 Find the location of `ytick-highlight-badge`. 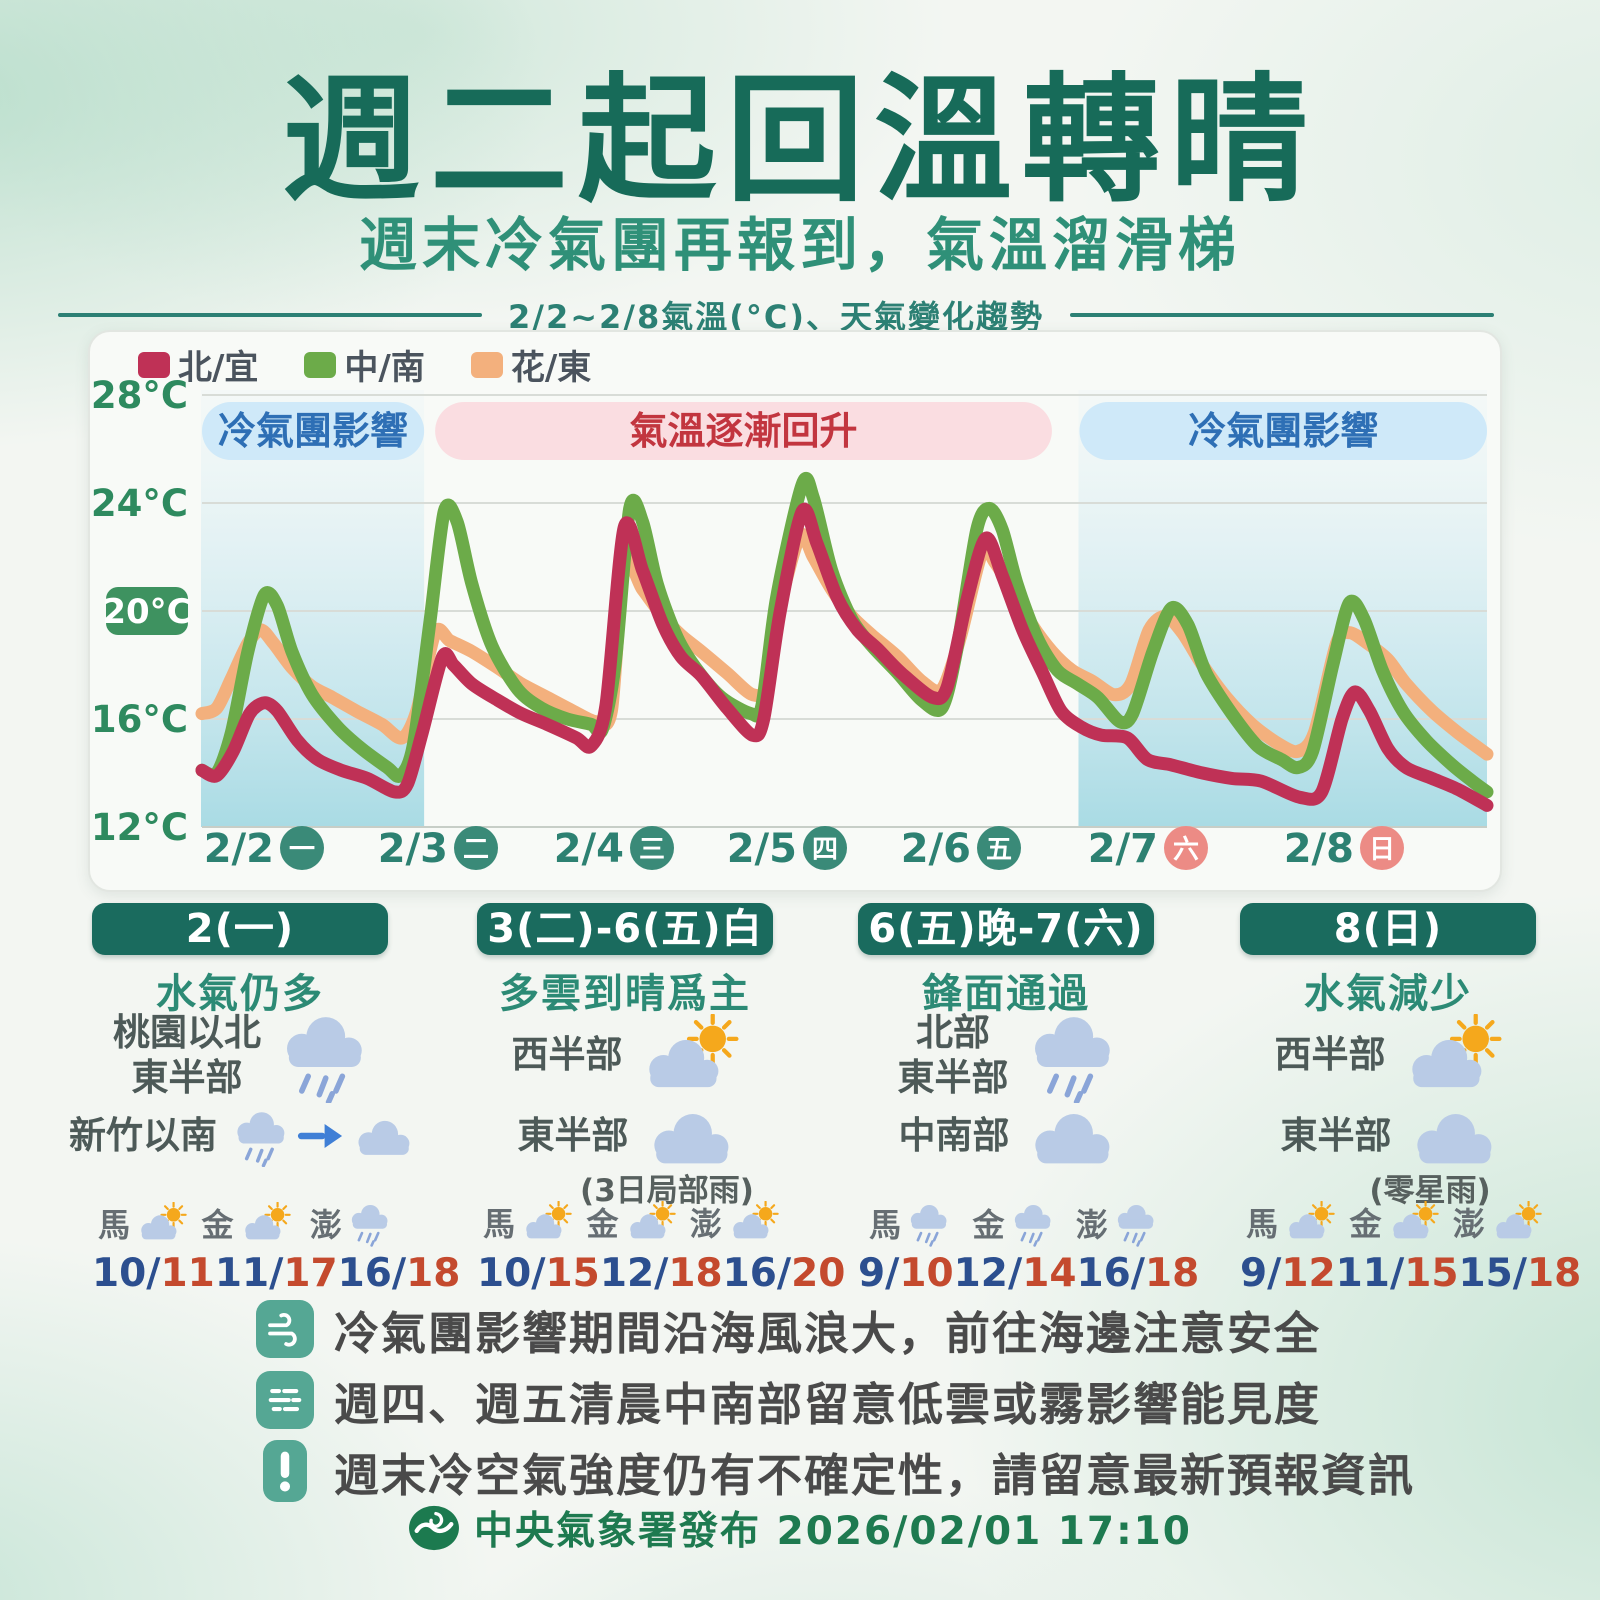

ytick-highlight-badge is located at coordinates (147, 611).